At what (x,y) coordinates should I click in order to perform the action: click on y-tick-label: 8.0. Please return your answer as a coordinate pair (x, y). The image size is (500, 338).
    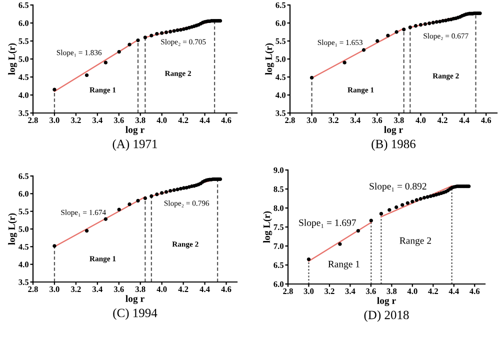
    Looking at the image, I should click on (279, 208).